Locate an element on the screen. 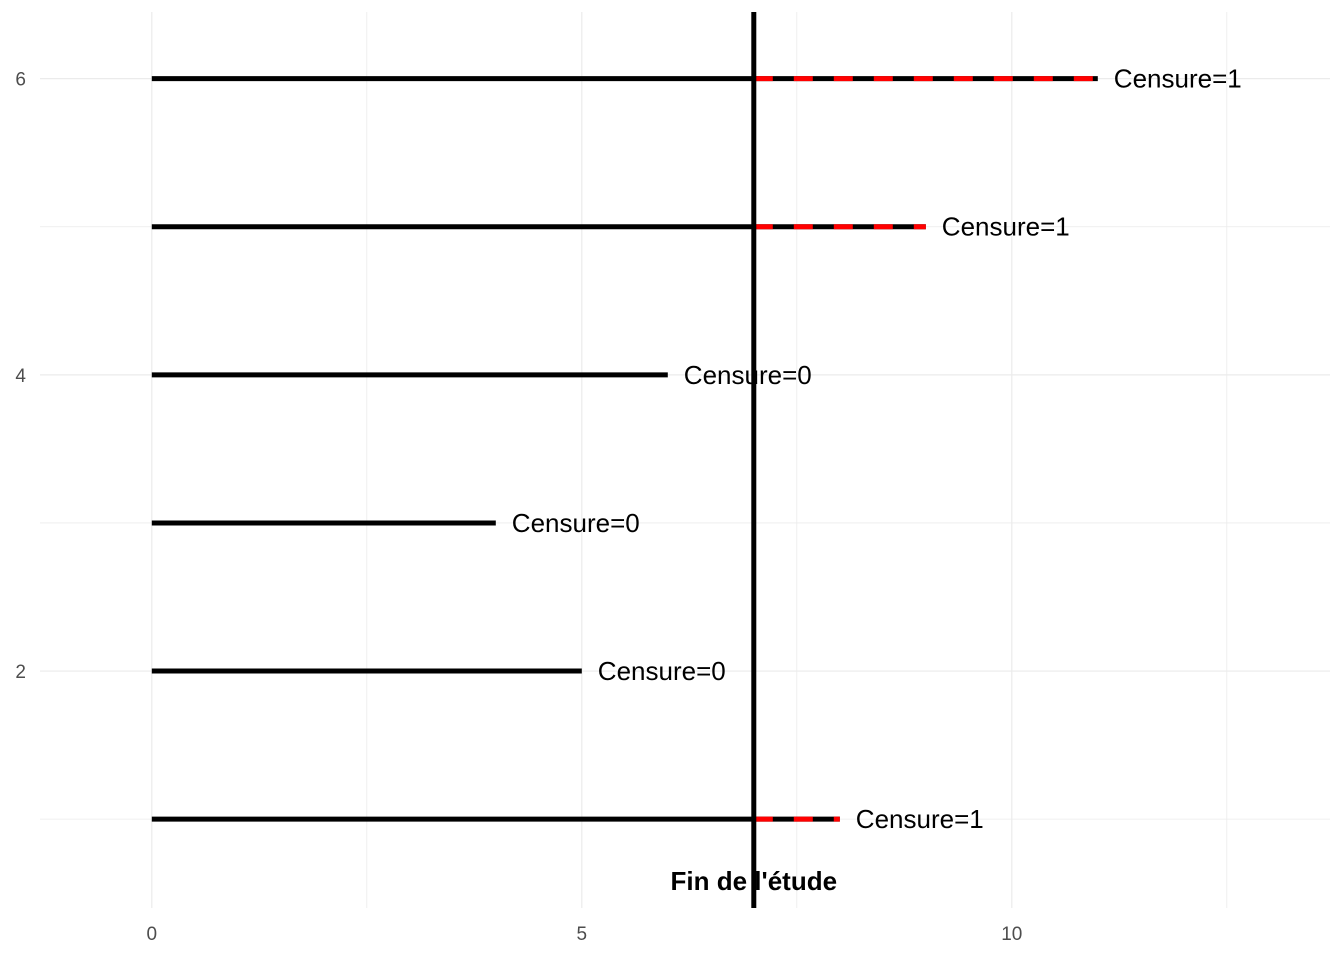  x-tick-label: 10 is located at coordinates (1011, 934).